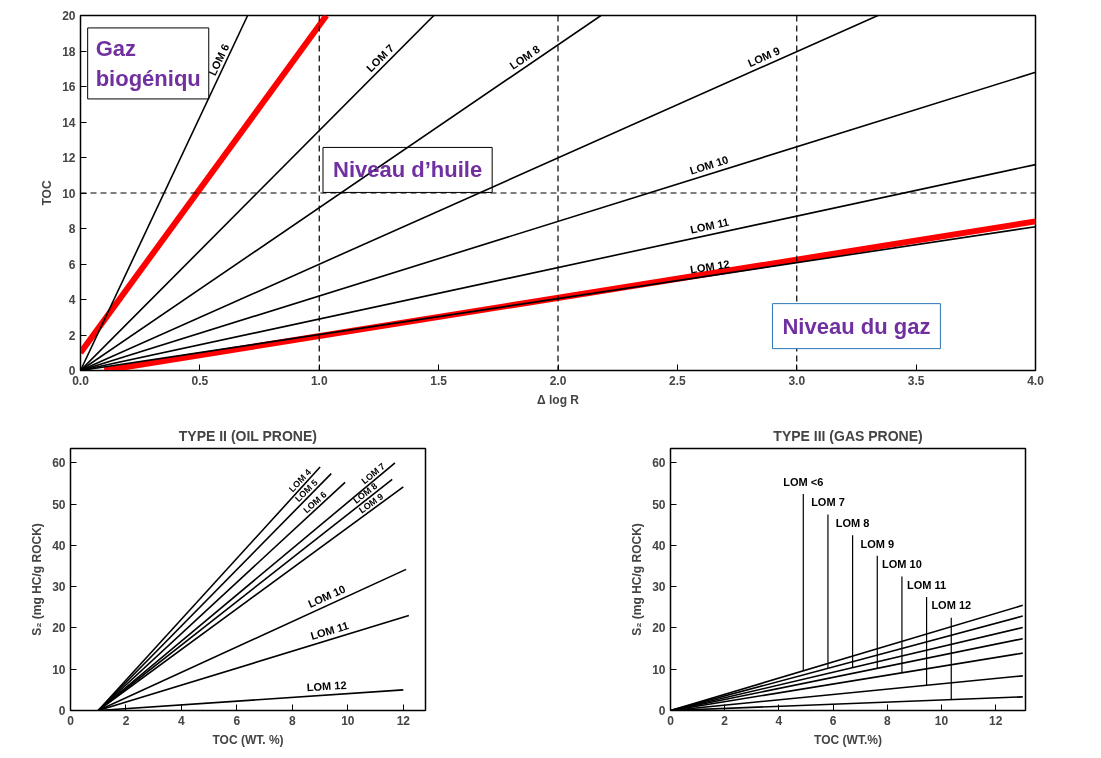  What do you see at coordinates (69, 158) in the screenshot?
I see `y-tick-label: 12` at bounding box center [69, 158].